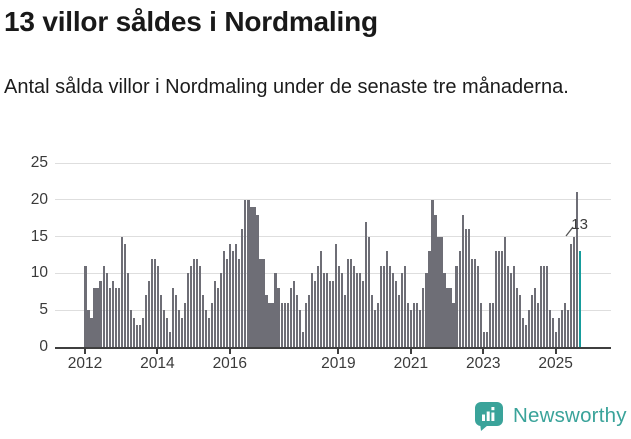 The height and width of the screenshot is (439, 631). What do you see at coordinates (157, 363) in the screenshot?
I see `x-axis-tick-label: 2014` at bounding box center [157, 363].